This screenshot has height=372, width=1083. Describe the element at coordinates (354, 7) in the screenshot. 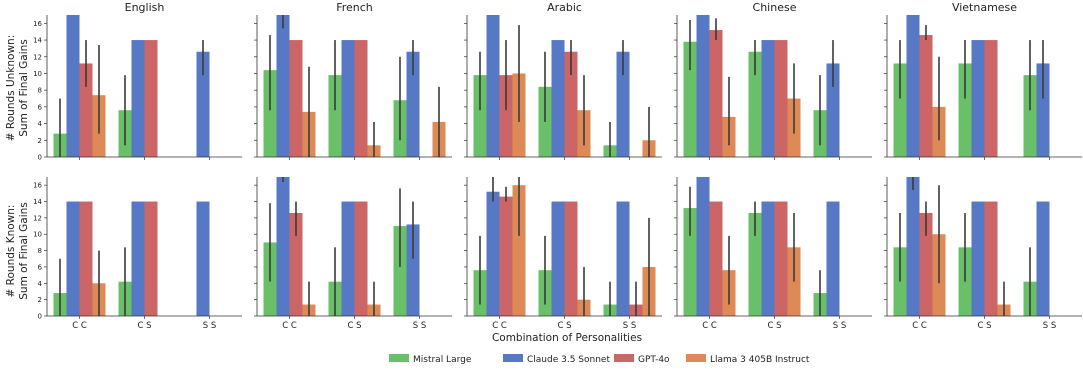

I see `panel-title-french: French` at that location.